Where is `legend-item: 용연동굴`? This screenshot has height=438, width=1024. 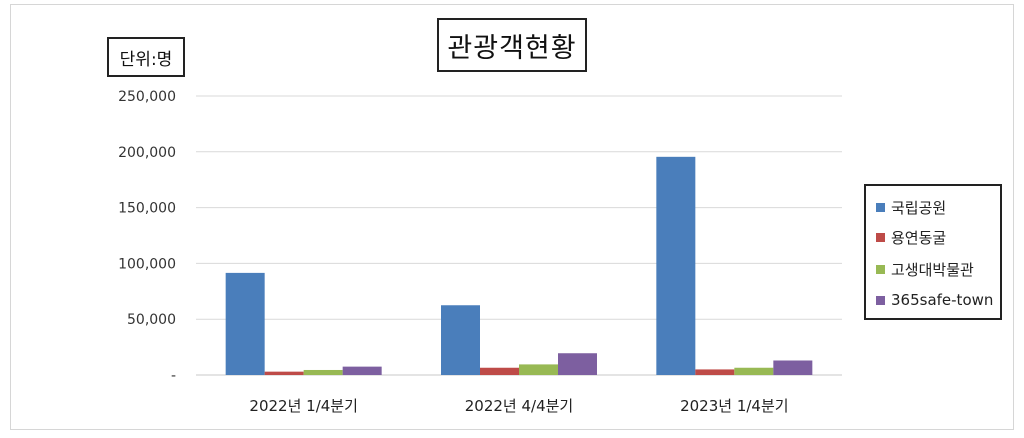
legend-item: 용연동굴 is located at coordinates (911, 237).